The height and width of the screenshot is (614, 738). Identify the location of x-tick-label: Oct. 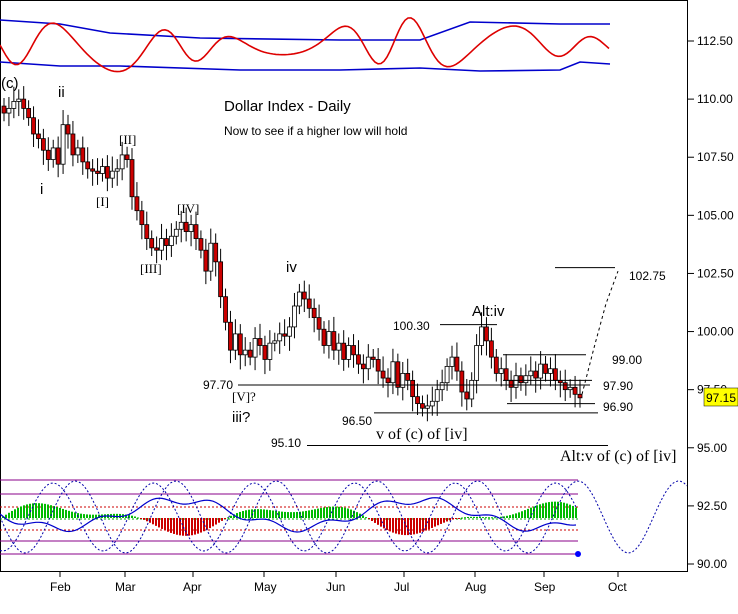
(617, 587).